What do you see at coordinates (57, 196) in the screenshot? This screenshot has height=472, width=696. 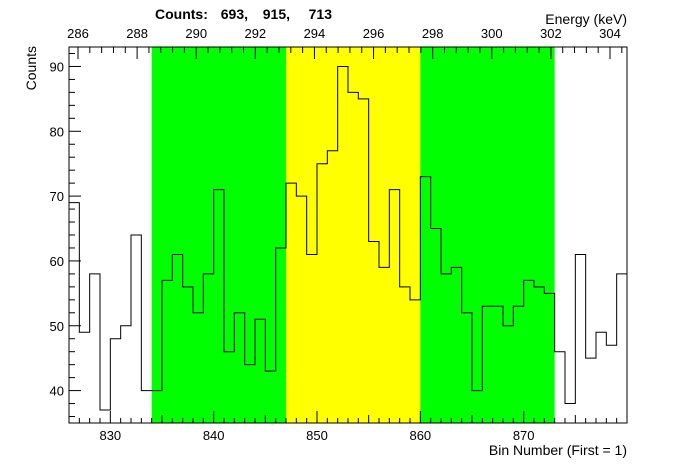 I see `y-tick-label: 70` at bounding box center [57, 196].